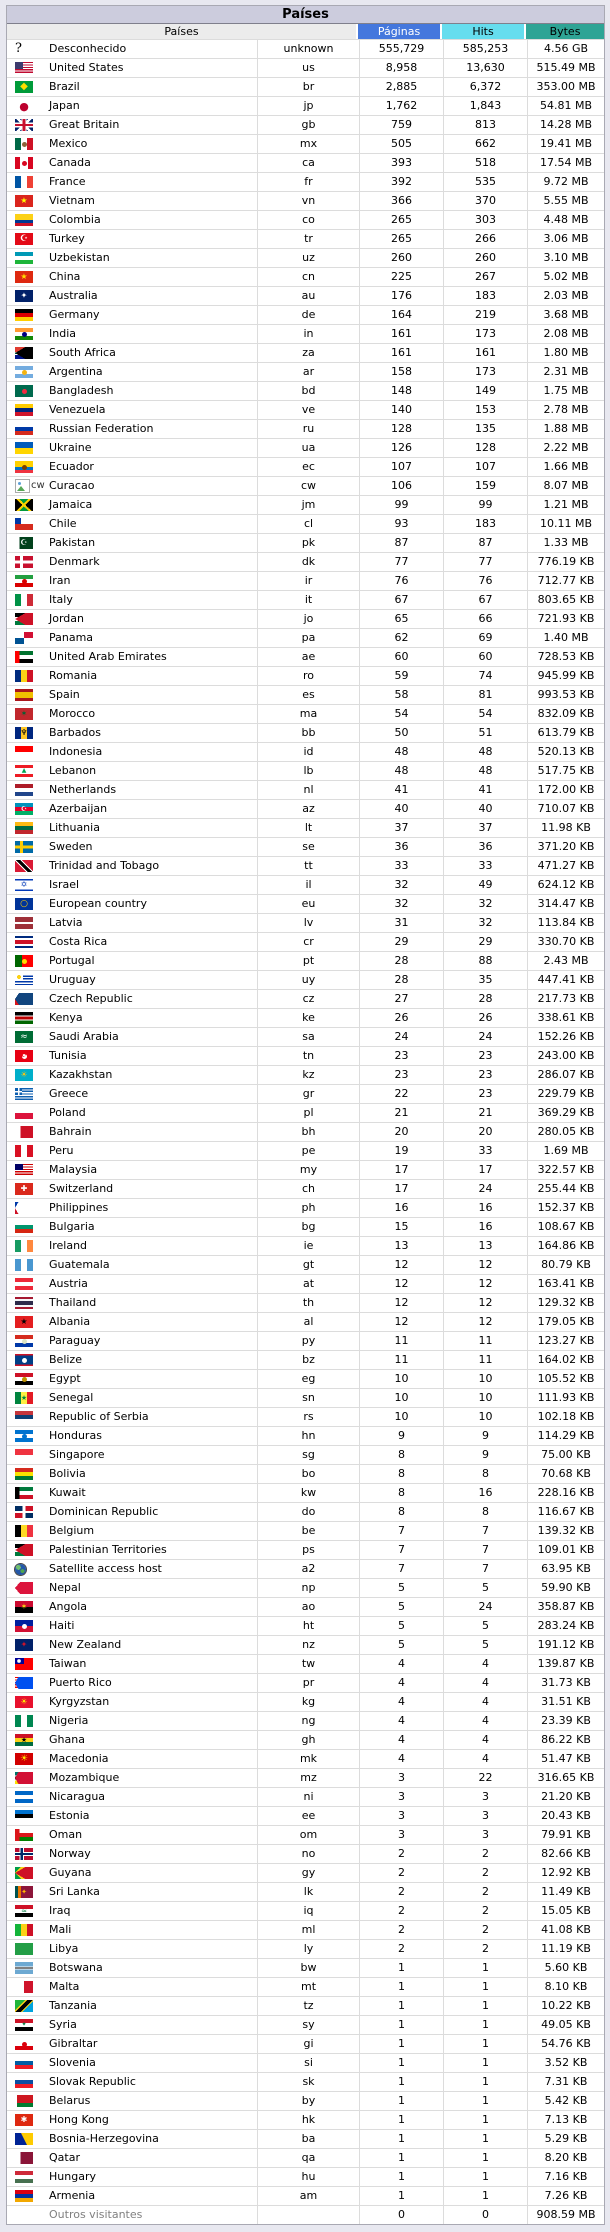 The width and height of the screenshot is (610, 2232). What do you see at coordinates (24, 220) in the screenshot?
I see `flag-co-icon` at bounding box center [24, 220].